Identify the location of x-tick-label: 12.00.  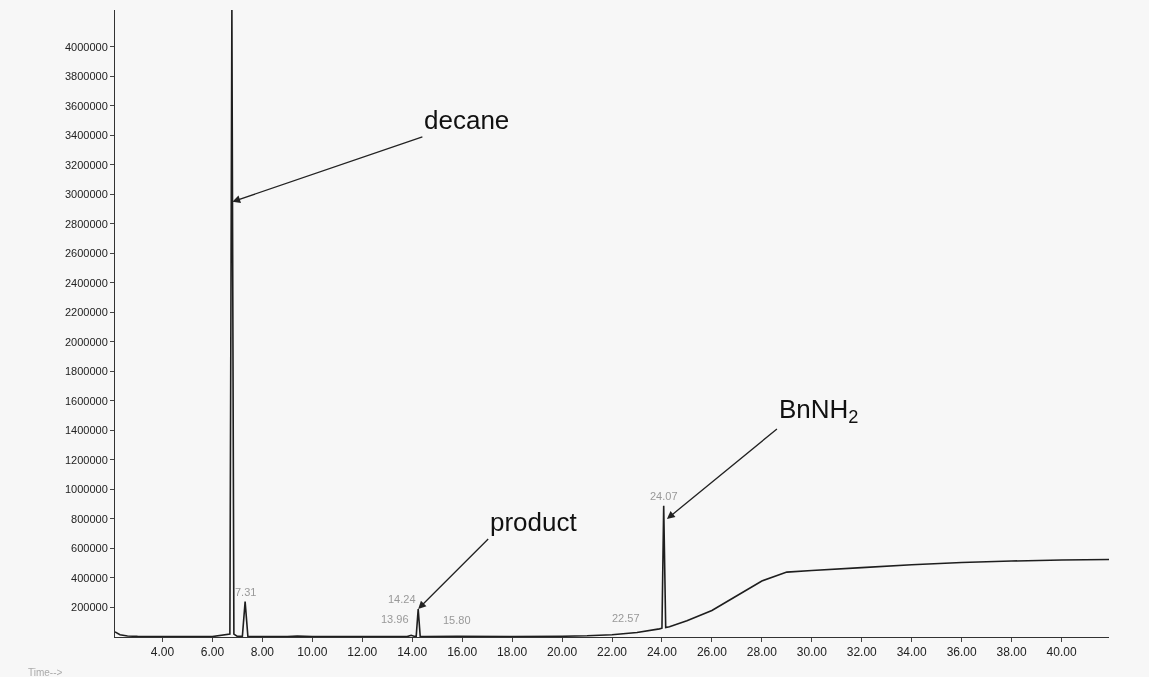
(362, 652).